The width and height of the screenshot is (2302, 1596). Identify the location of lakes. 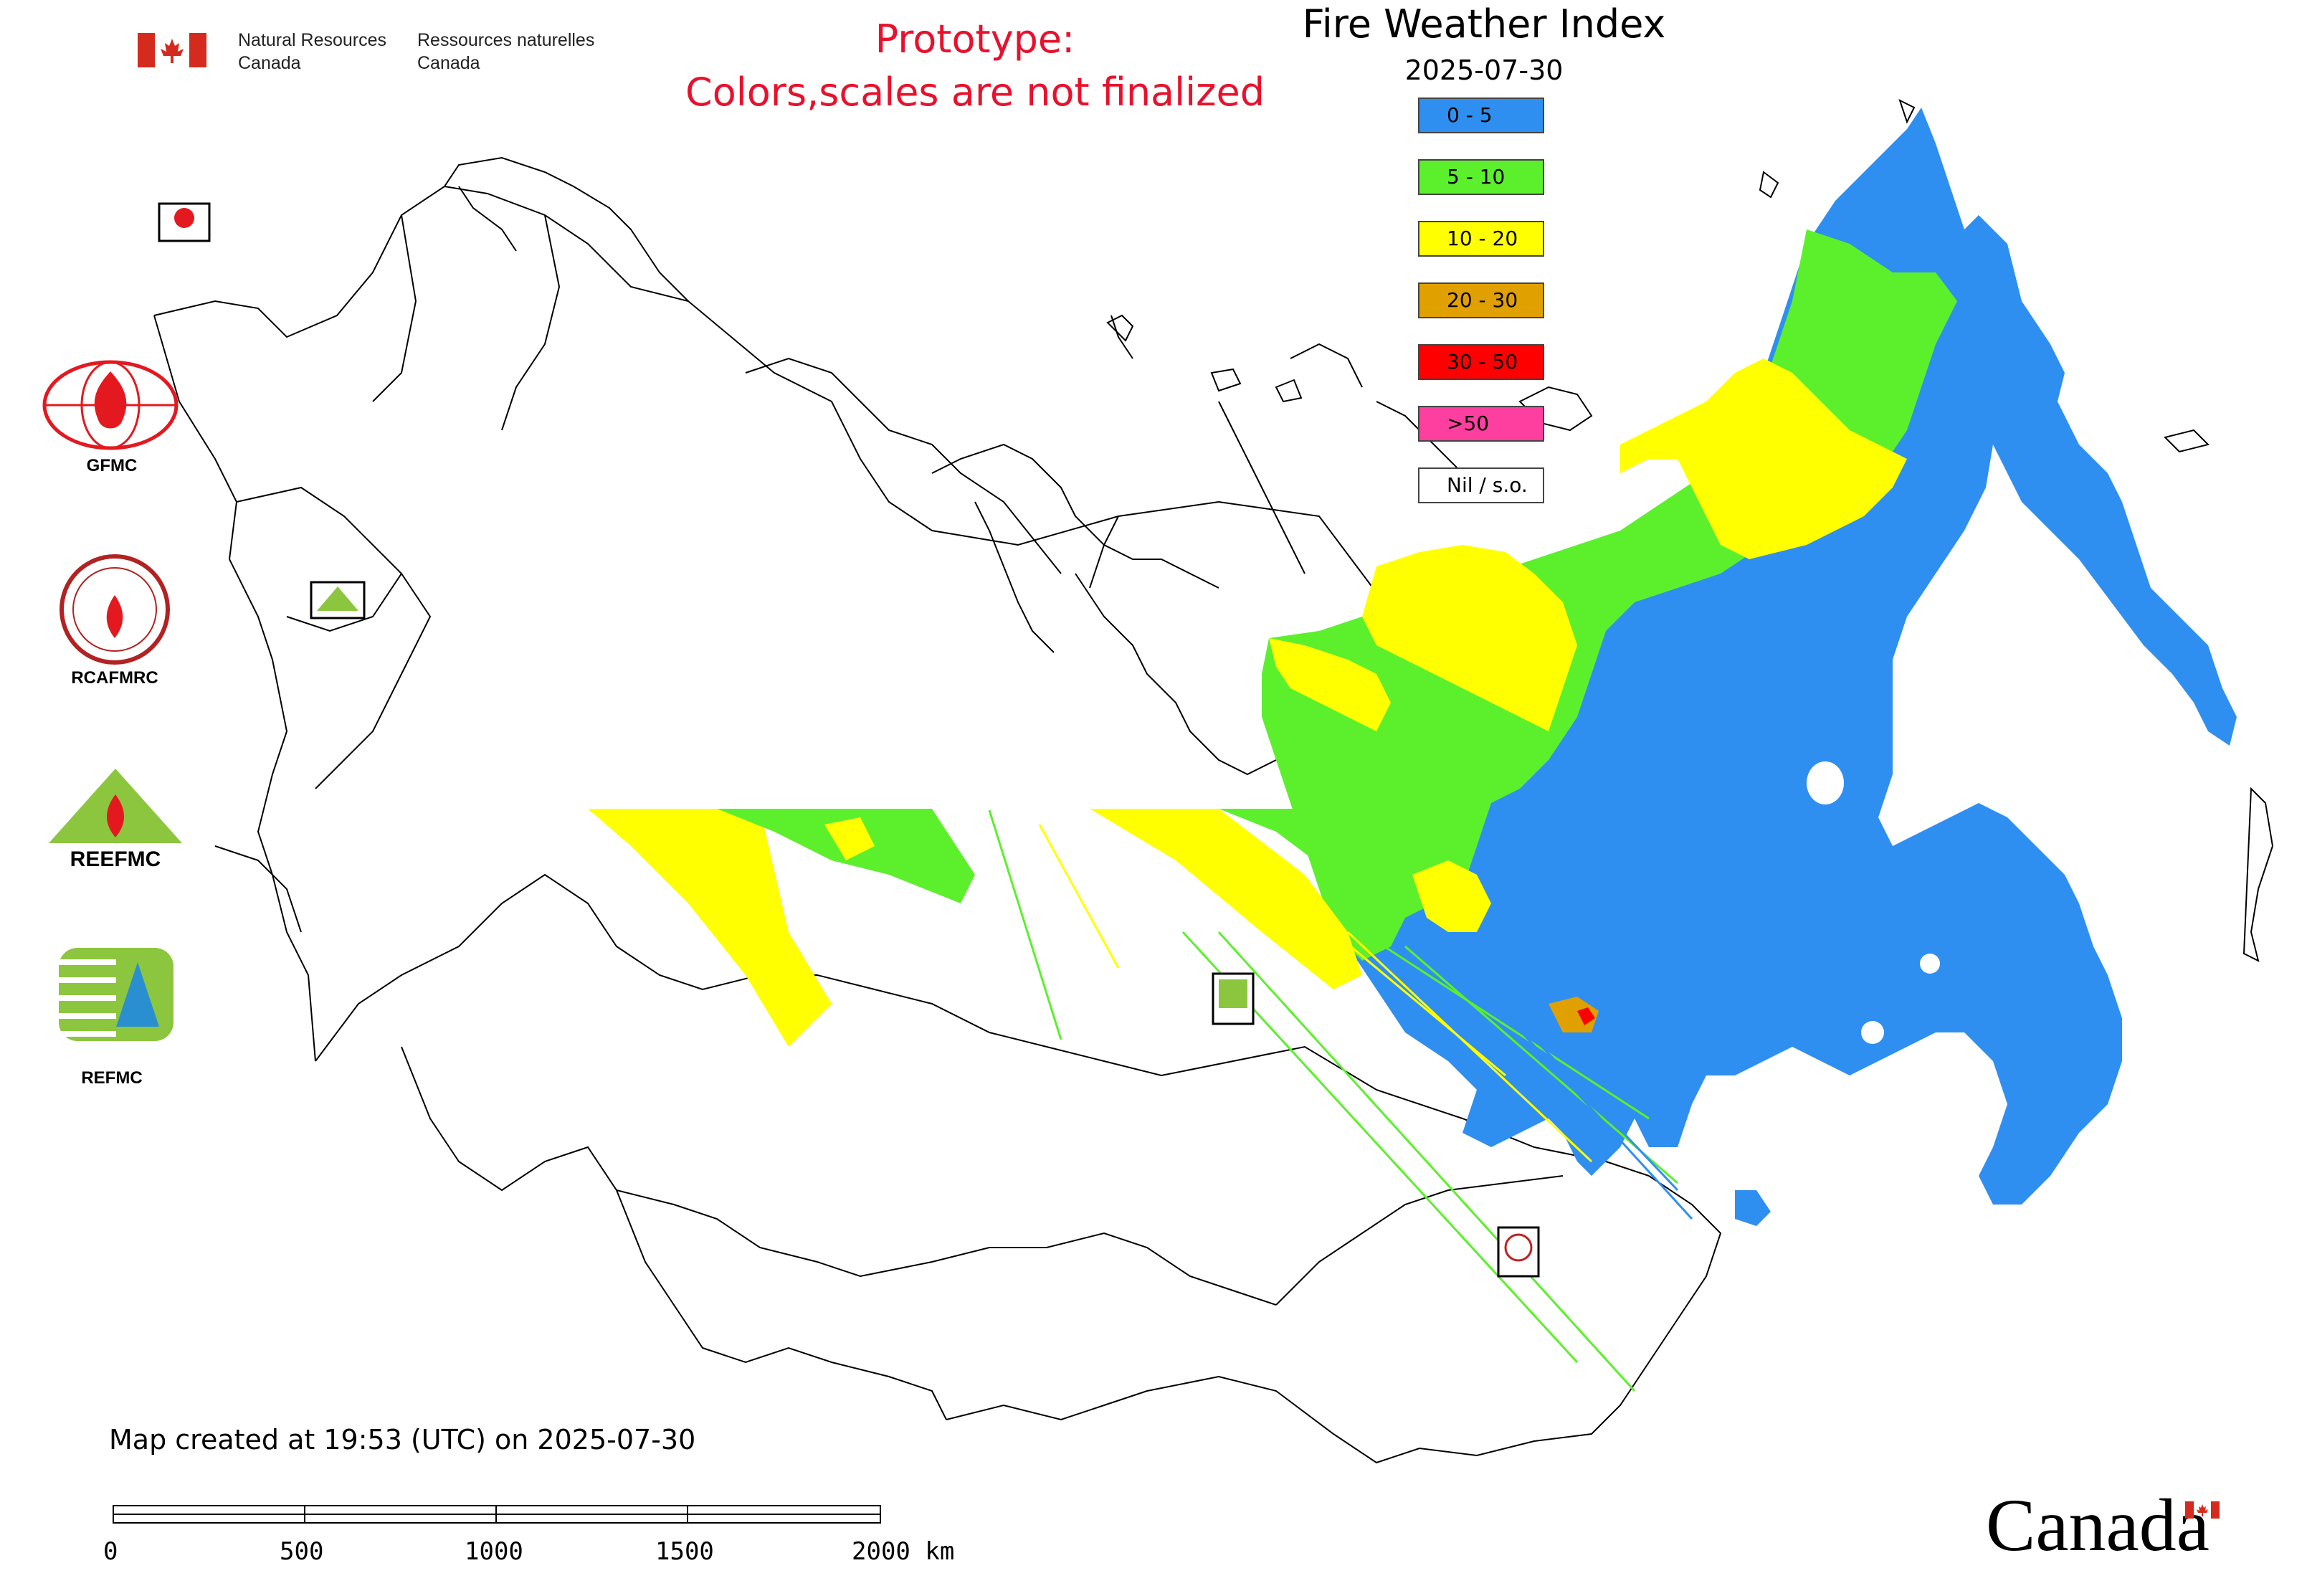
(1818, 951).